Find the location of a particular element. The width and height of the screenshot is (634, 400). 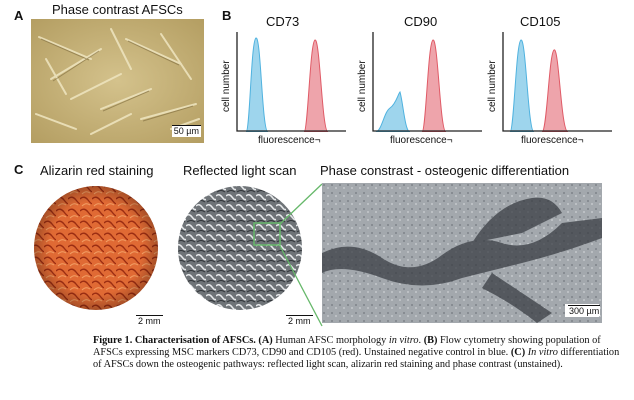

scale-bar-50um: 50 µm is located at coordinates (186, 131).